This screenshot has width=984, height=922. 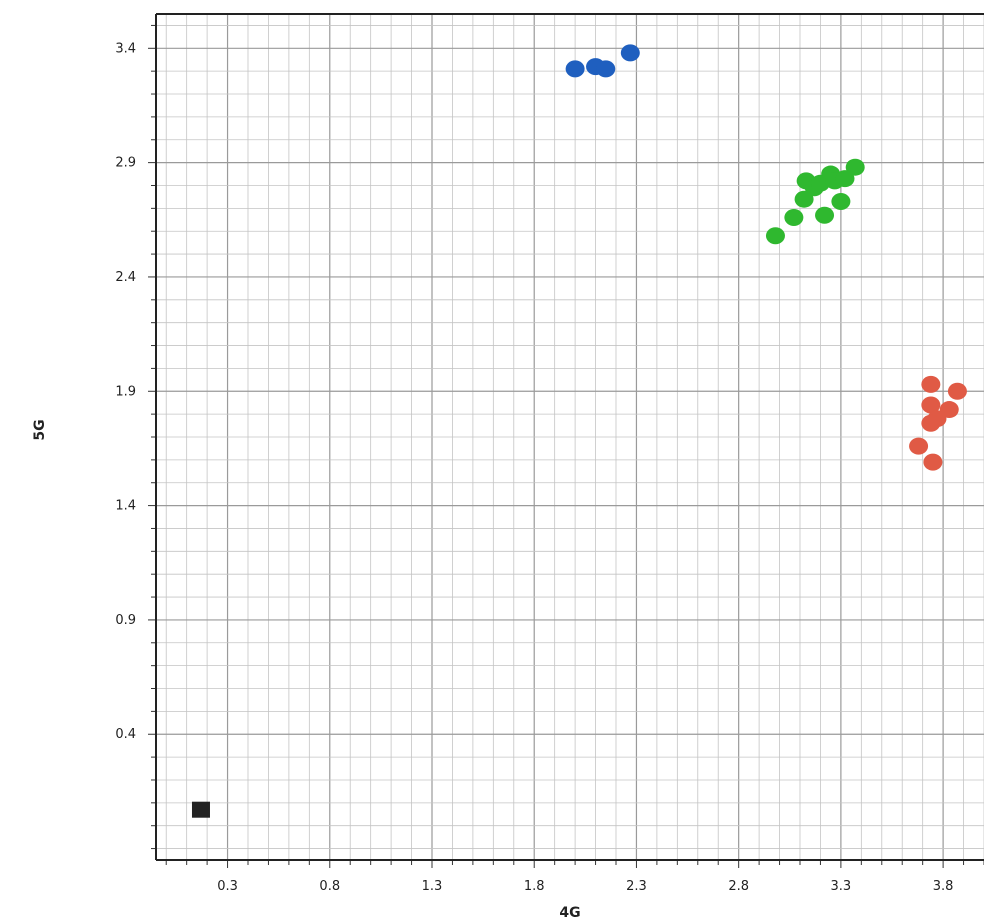 I want to click on y-tick-label: 0.9, so click(x=125, y=620).